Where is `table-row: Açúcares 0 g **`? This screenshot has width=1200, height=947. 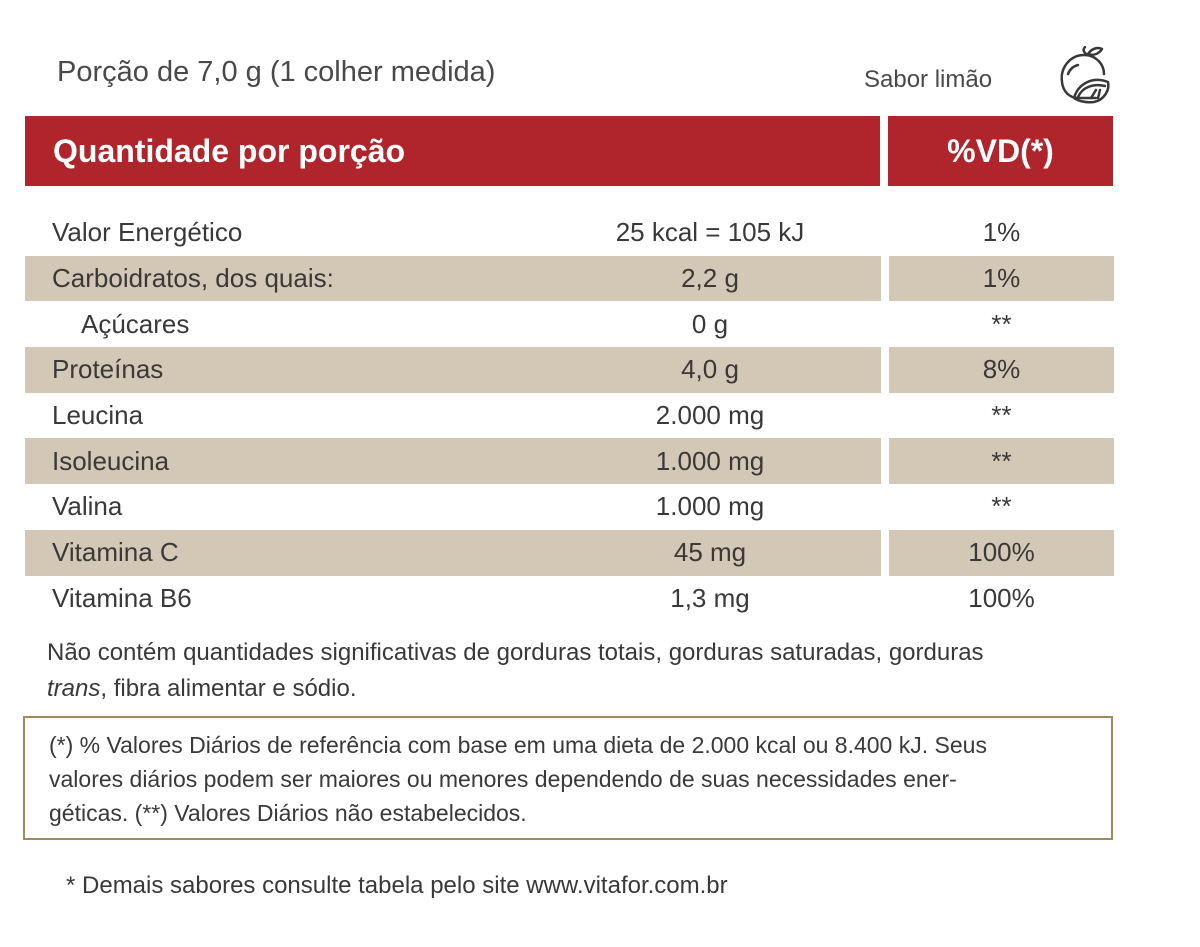 table-row: Açúcares 0 g ** is located at coordinates (570, 324).